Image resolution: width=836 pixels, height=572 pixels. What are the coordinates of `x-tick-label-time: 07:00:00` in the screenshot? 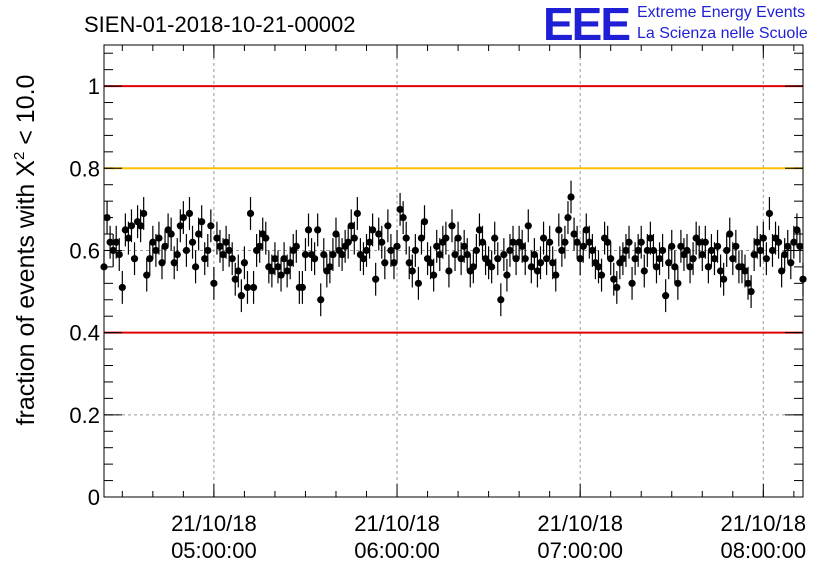 It's located at (580, 550).